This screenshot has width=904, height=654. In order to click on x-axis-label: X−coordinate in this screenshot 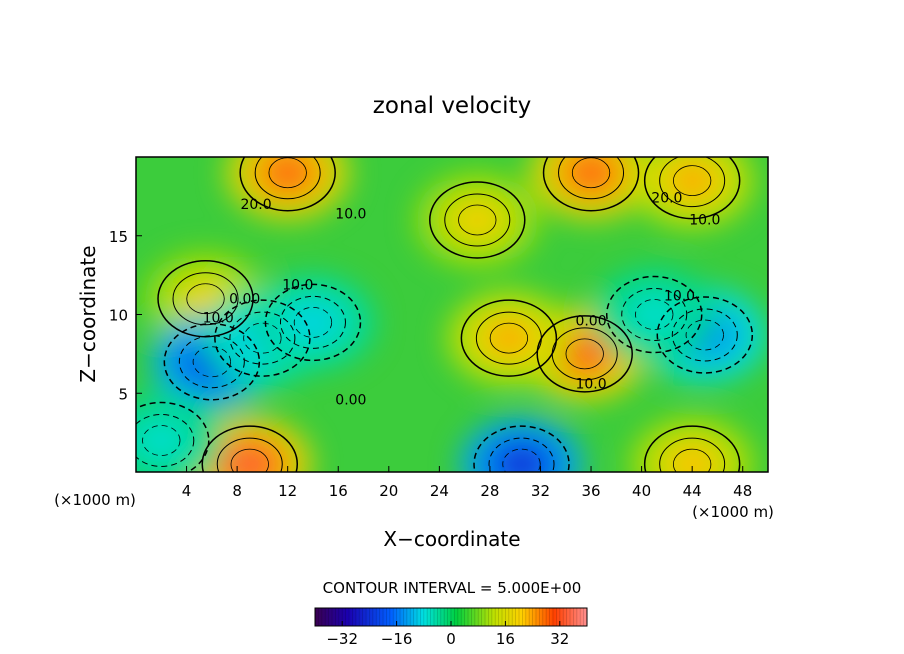, I will do `click(451, 539)`.